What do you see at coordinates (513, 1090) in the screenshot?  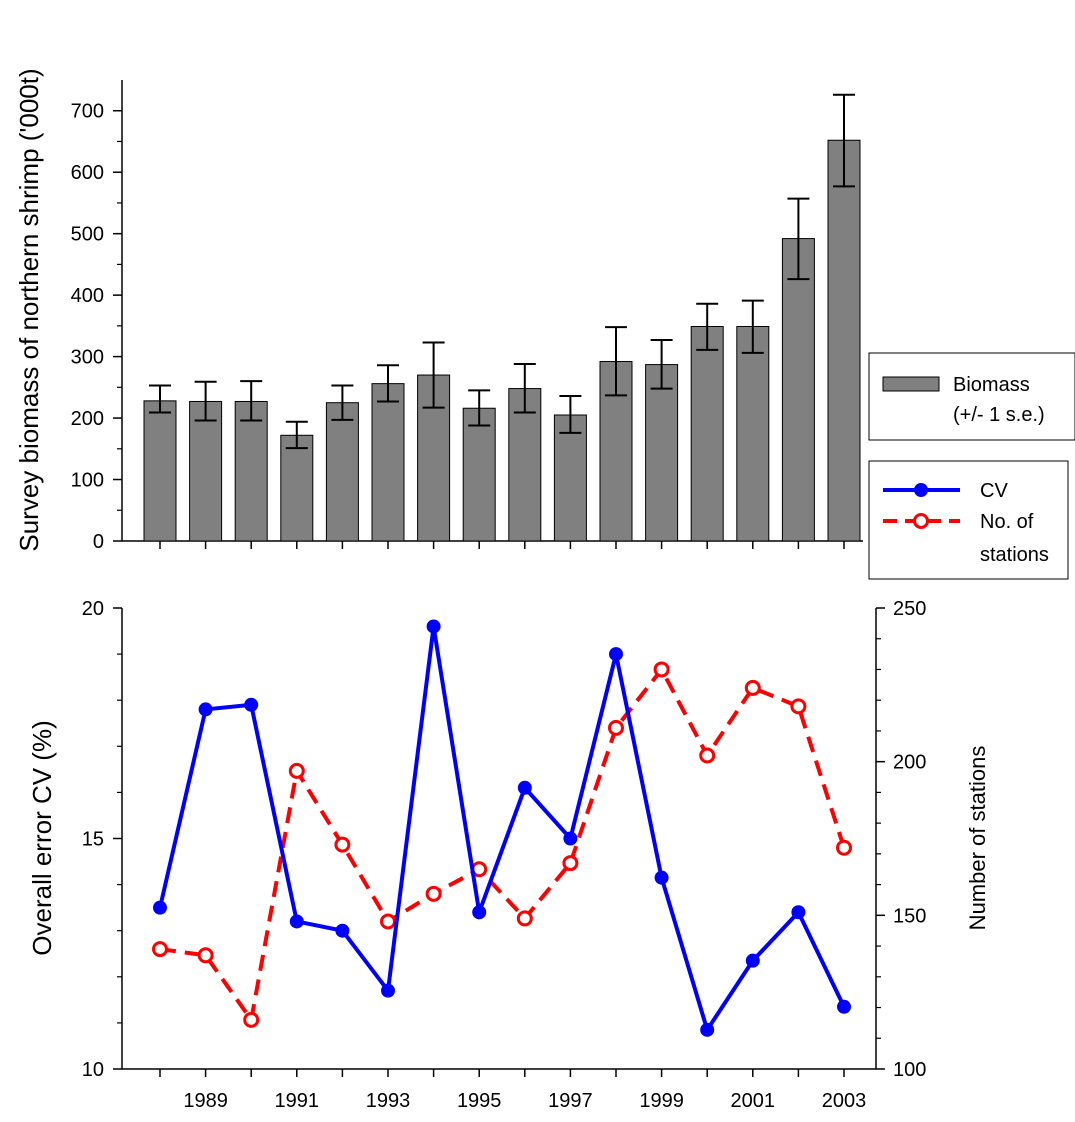 I see `cv-x-ticks: 1989 1991 1993 1995 1997 1999 2001 2003` at bounding box center [513, 1090].